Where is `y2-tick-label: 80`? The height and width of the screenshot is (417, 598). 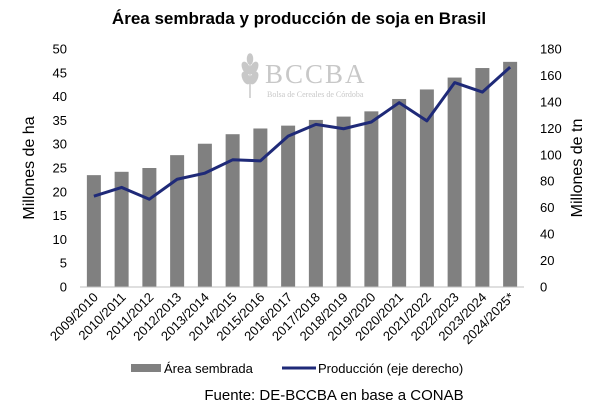
y2-tick-label: 80 is located at coordinates (547, 181).